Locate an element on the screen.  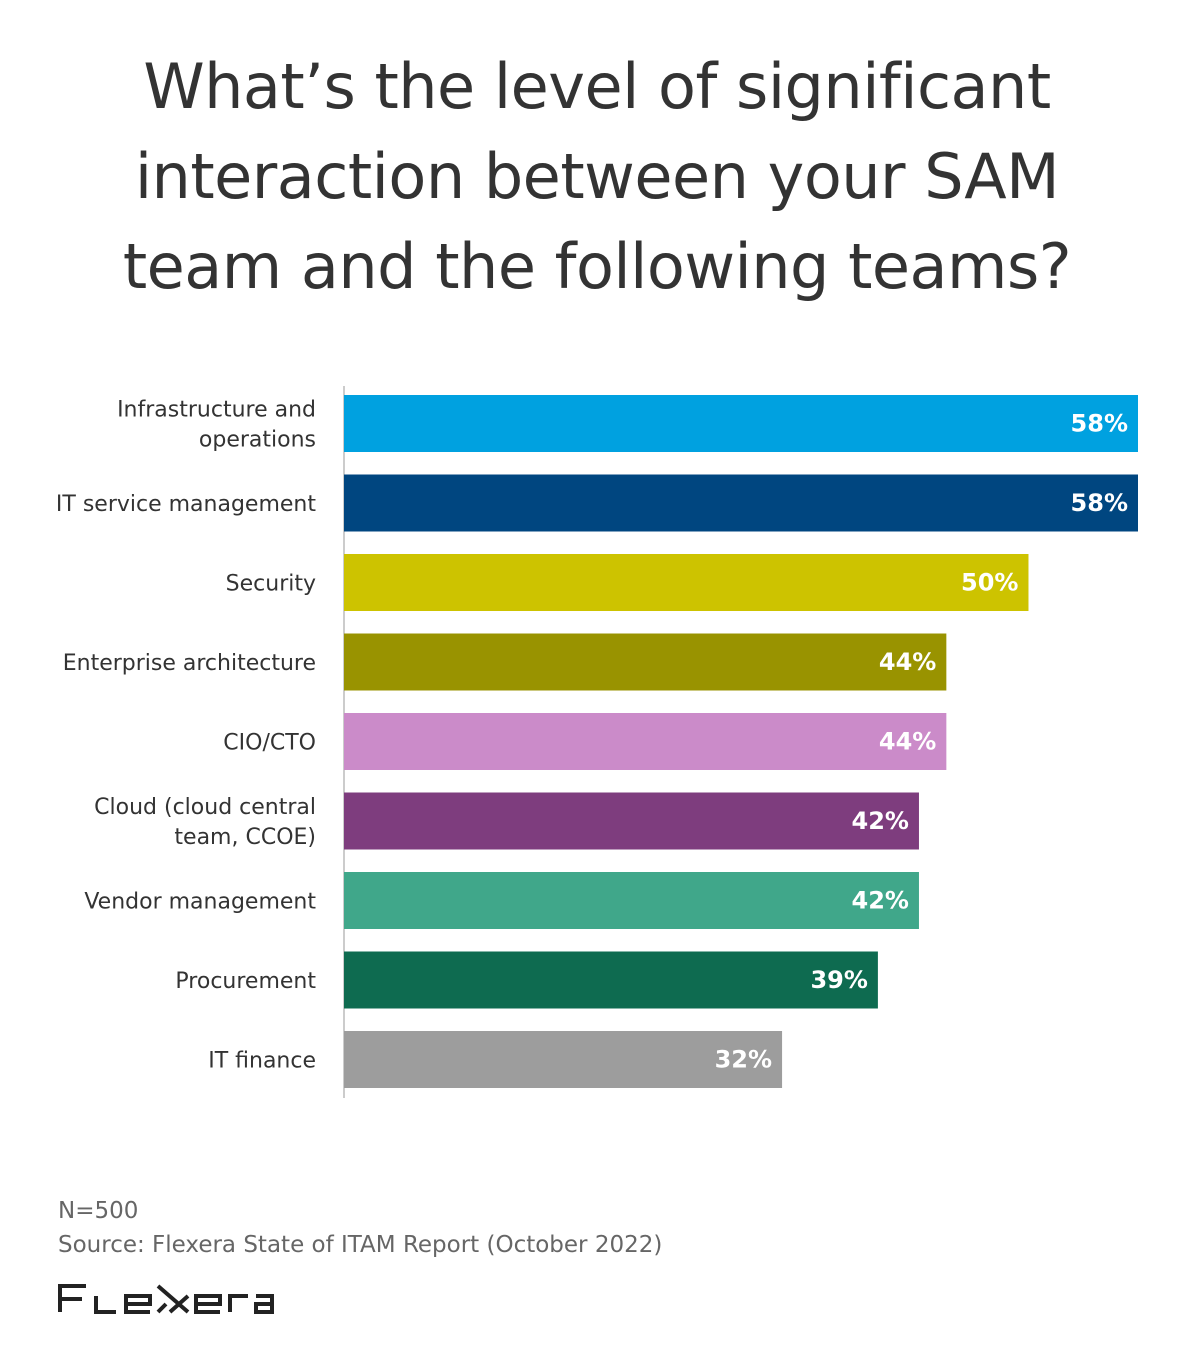
title-line: interaction between your SAM is located at coordinates (597, 176).